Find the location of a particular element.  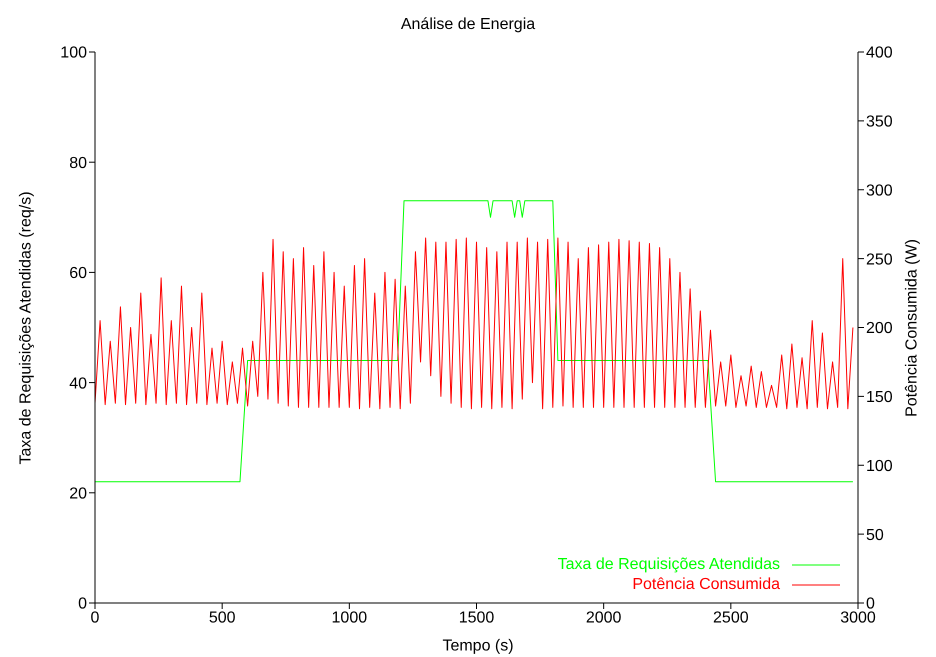

y-tick-label: 20 is located at coordinates (78, 493).